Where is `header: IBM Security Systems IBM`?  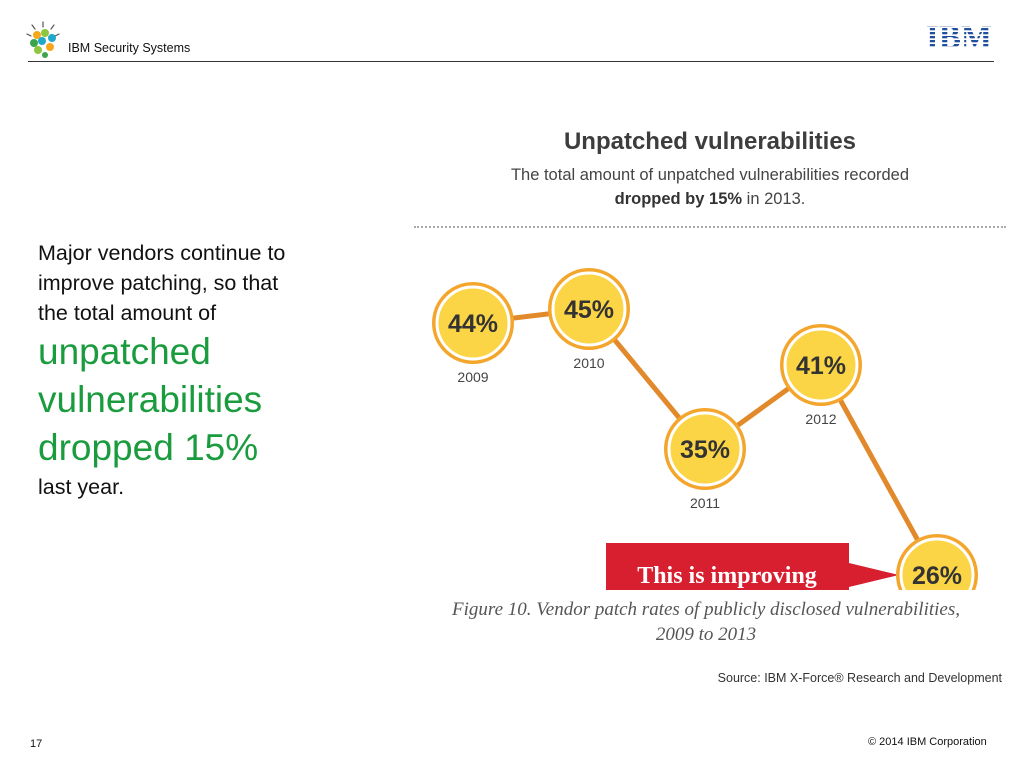 header: IBM Security Systems IBM is located at coordinates (512, 32).